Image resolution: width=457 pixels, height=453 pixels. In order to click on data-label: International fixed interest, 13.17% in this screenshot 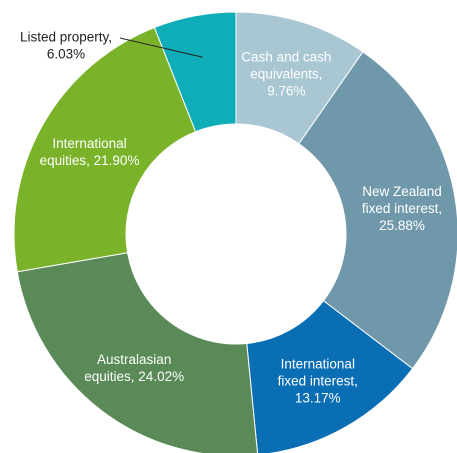, I will do `click(318, 381)`.